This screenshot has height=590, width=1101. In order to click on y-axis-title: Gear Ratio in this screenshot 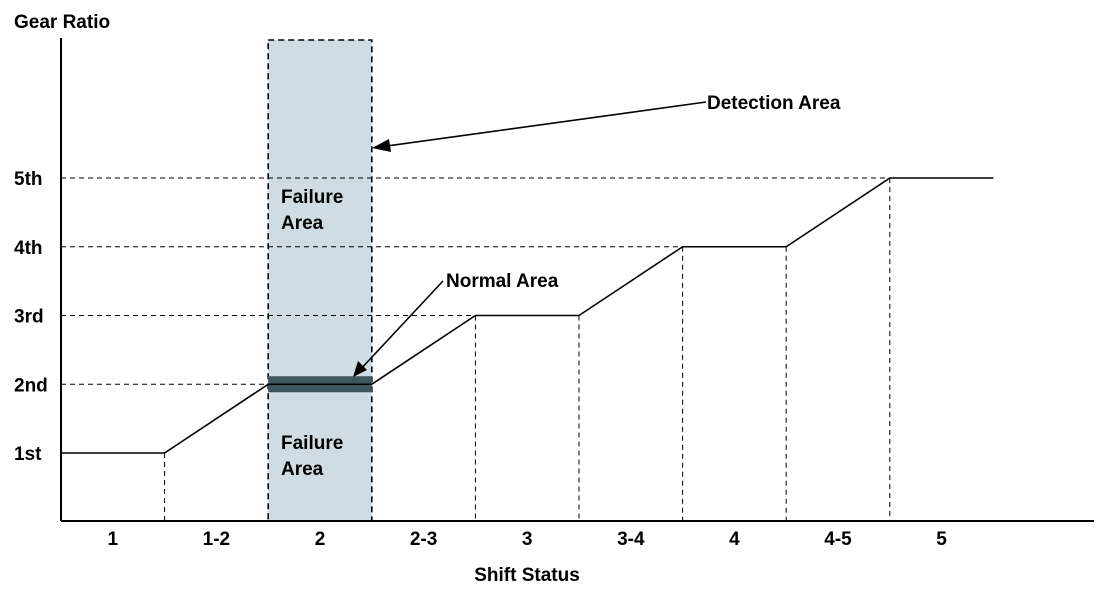, I will do `click(62, 22)`.